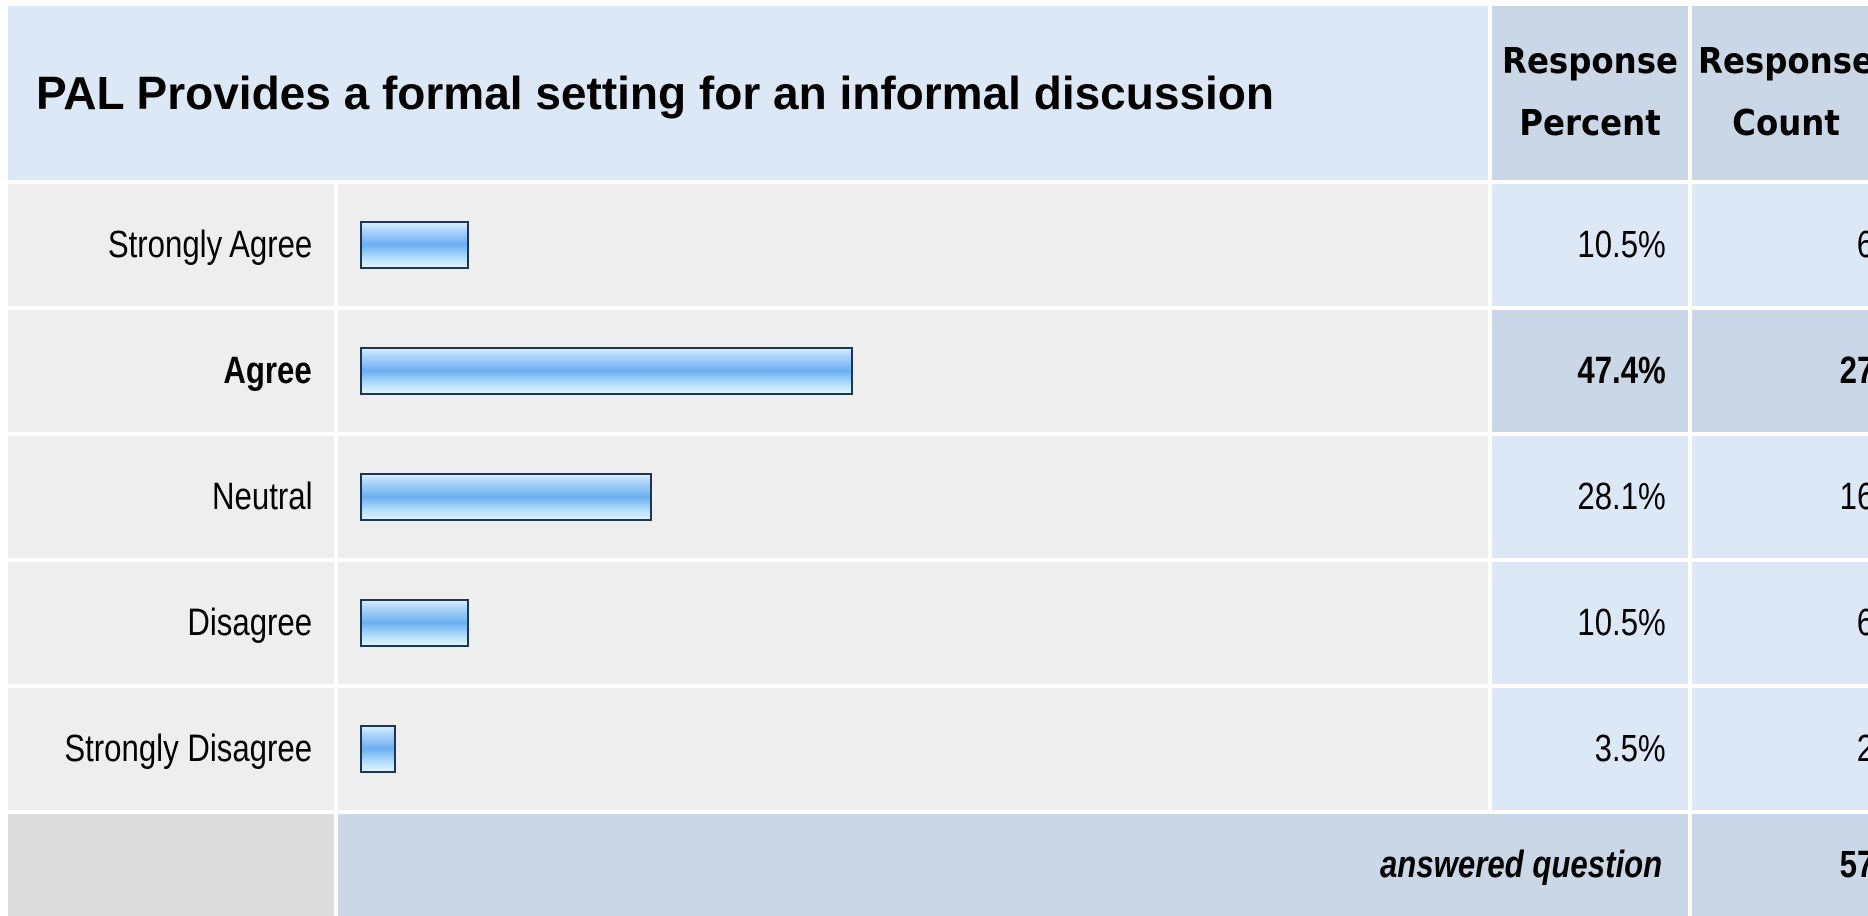 This screenshot has height=916, width=1868. I want to click on option-label-strongly-disagree: Strongly Disagree, so click(171, 749).